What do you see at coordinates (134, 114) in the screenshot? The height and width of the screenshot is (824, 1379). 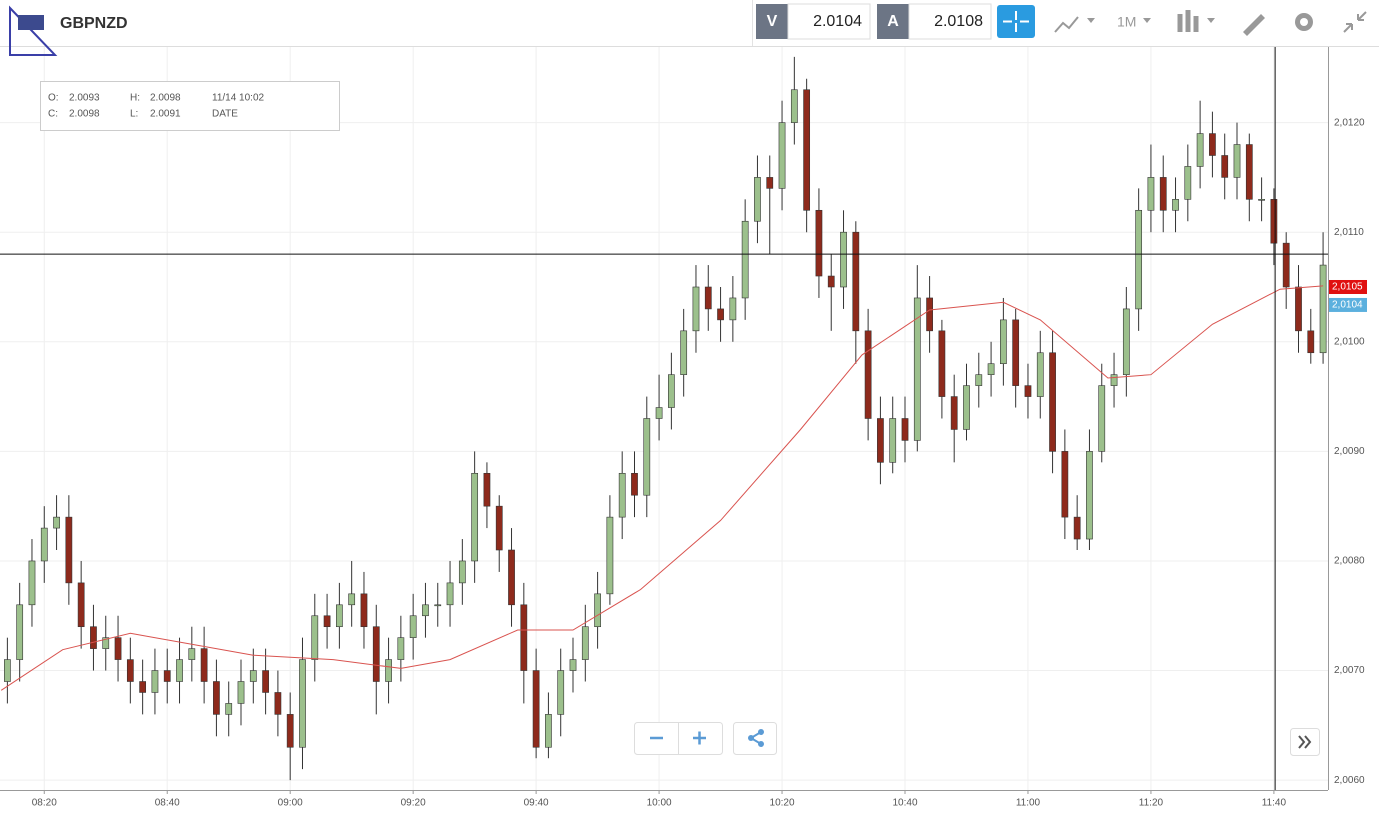 I see `info-label: L:` at bounding box center [134, 114].